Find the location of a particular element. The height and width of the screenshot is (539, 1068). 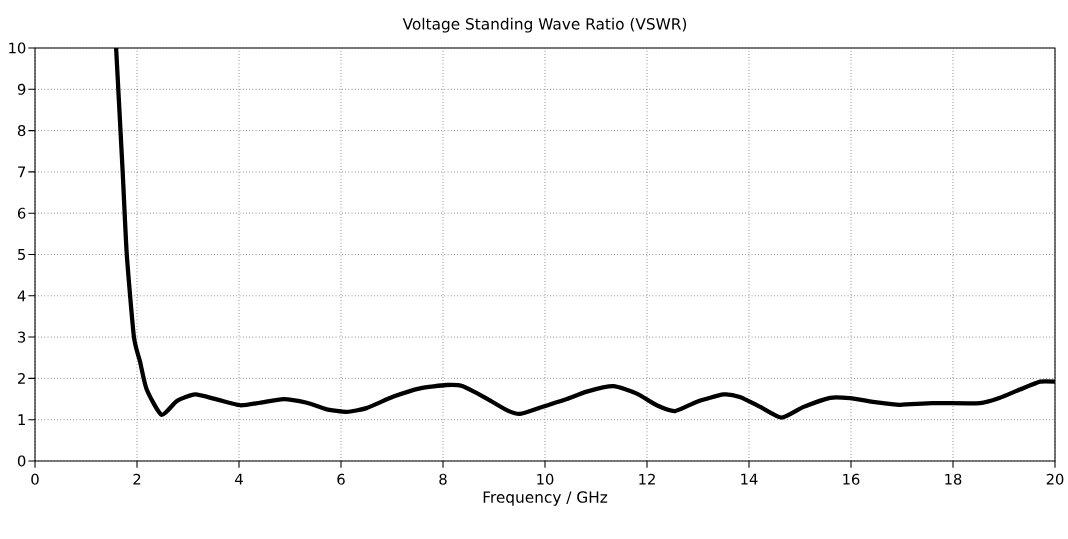

y-tick-label: 7 is located at coordinates (22, 172).